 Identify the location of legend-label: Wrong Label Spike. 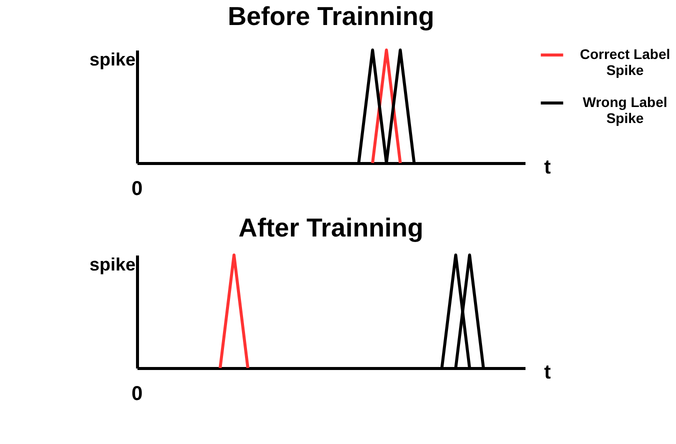
(625, 110).